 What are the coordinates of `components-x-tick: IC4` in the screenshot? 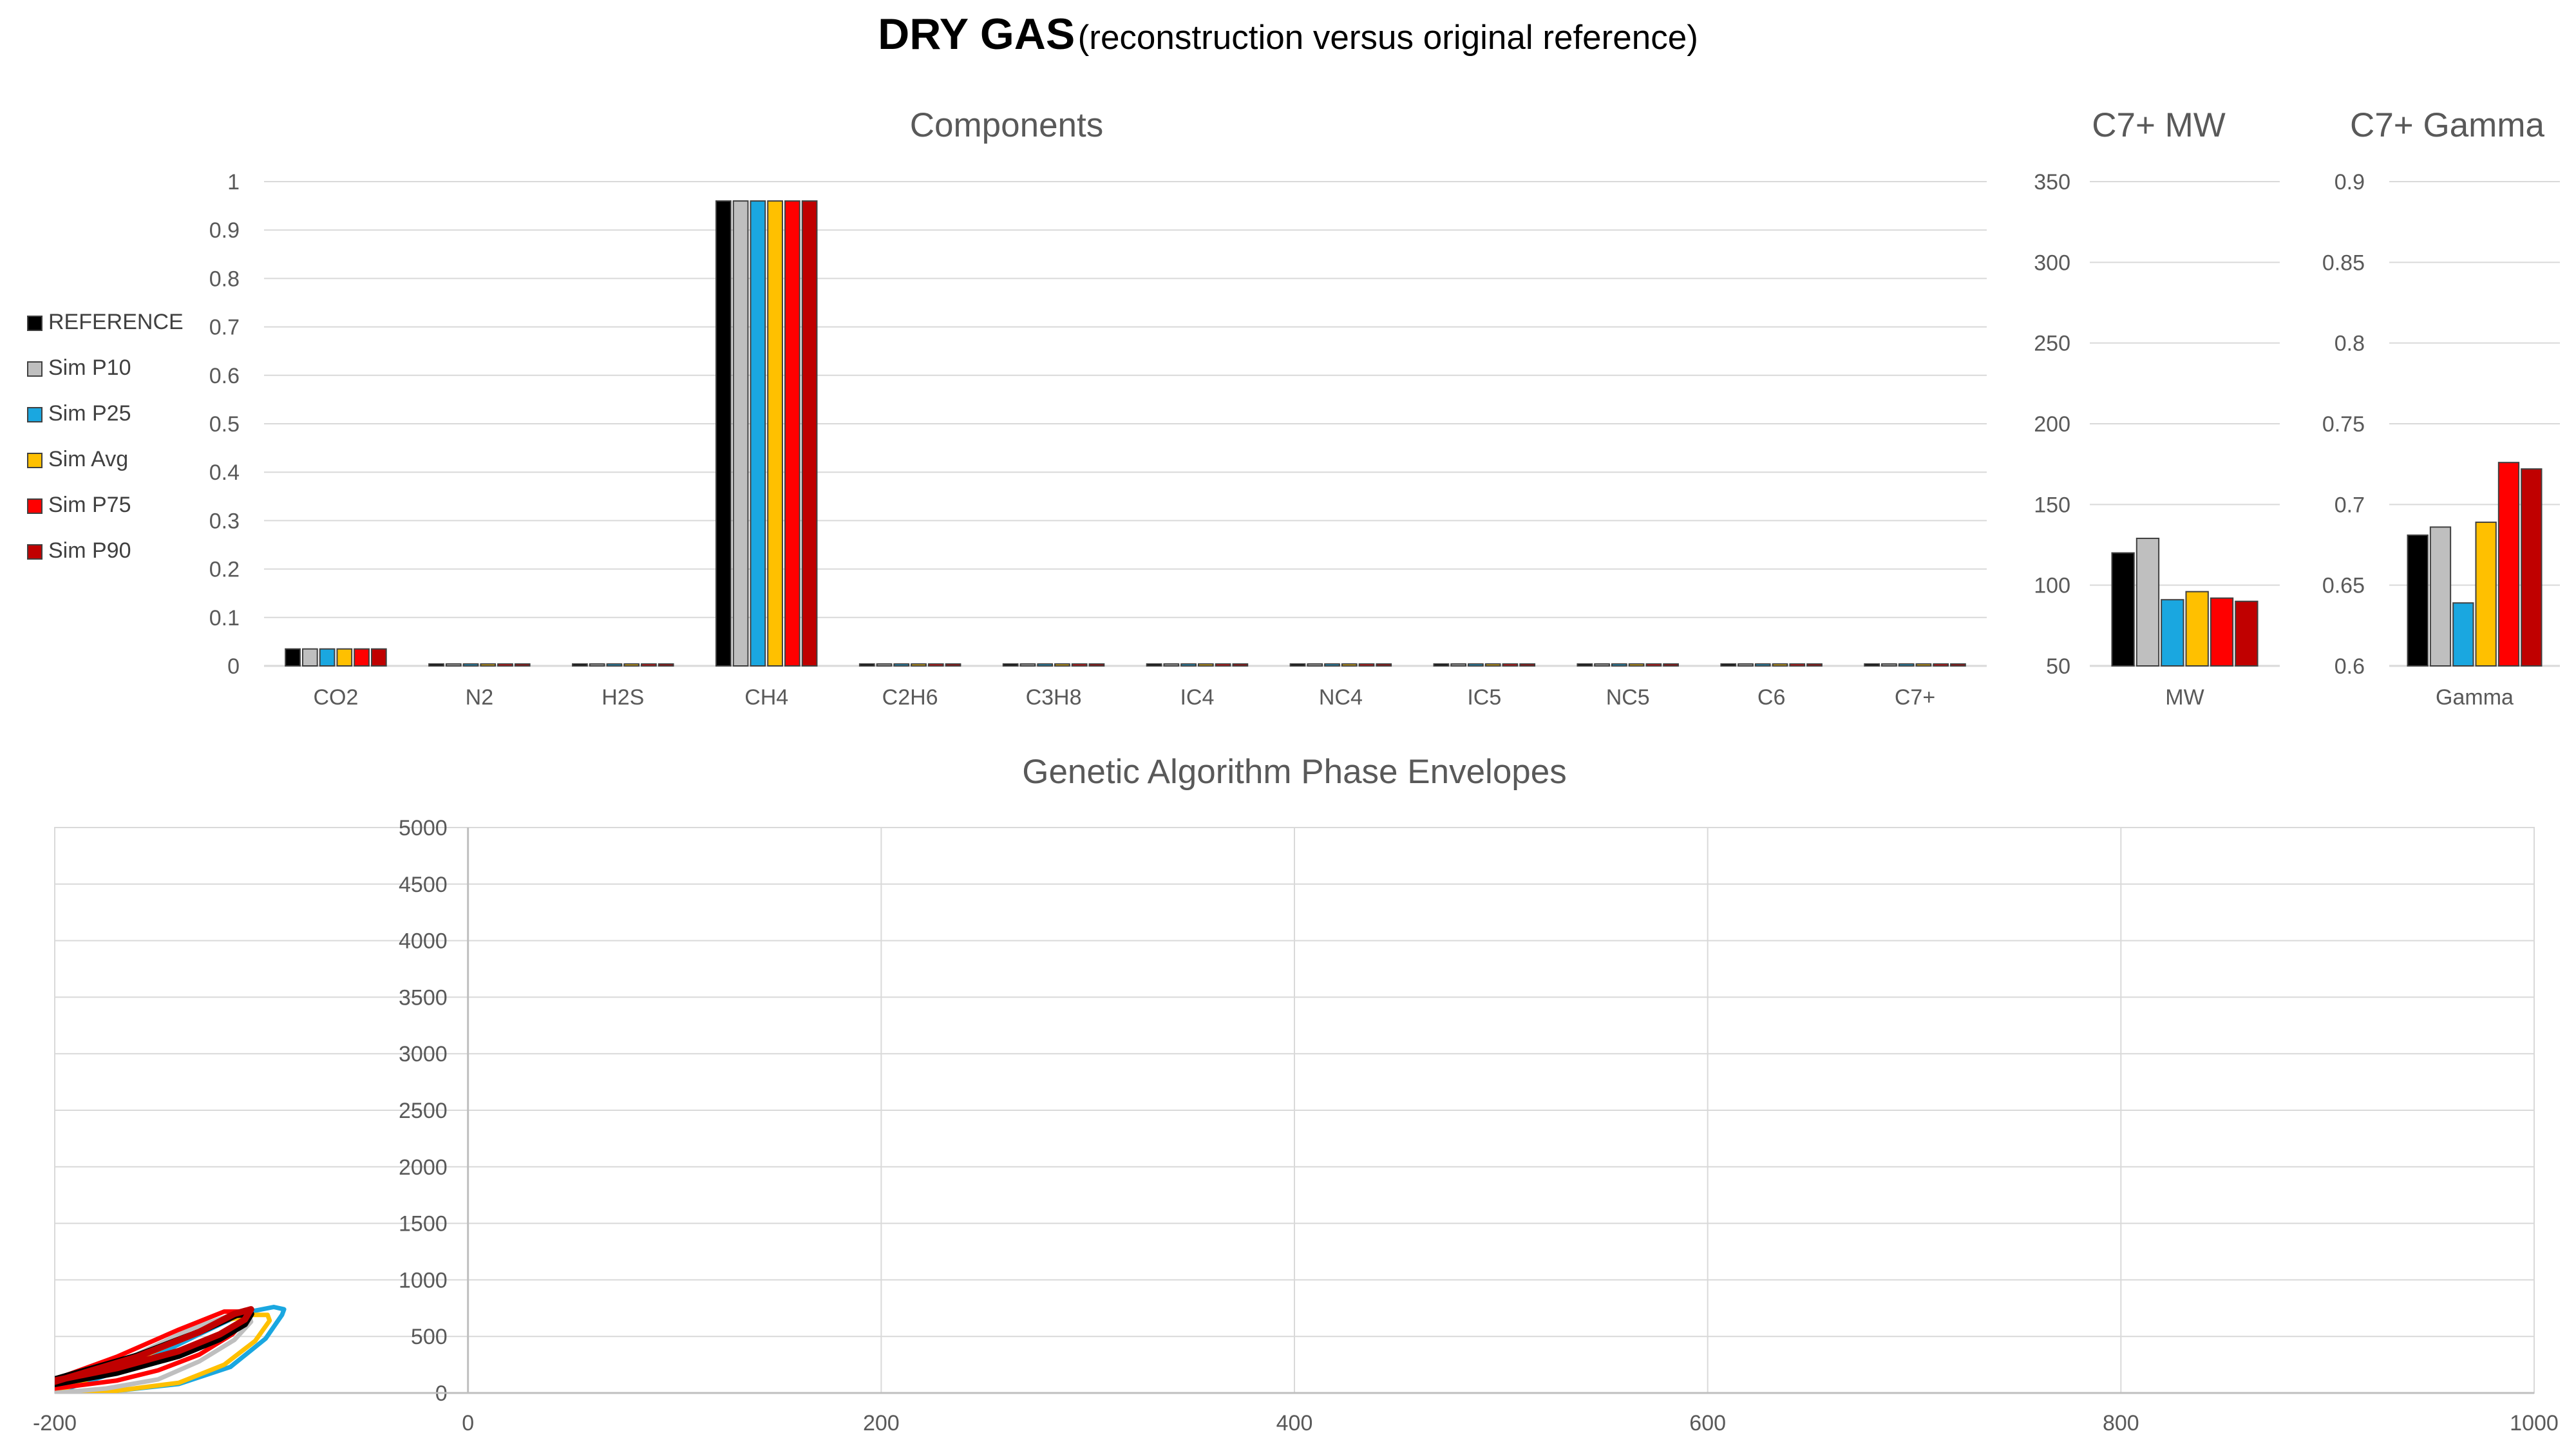 It's located at (1197, 697).